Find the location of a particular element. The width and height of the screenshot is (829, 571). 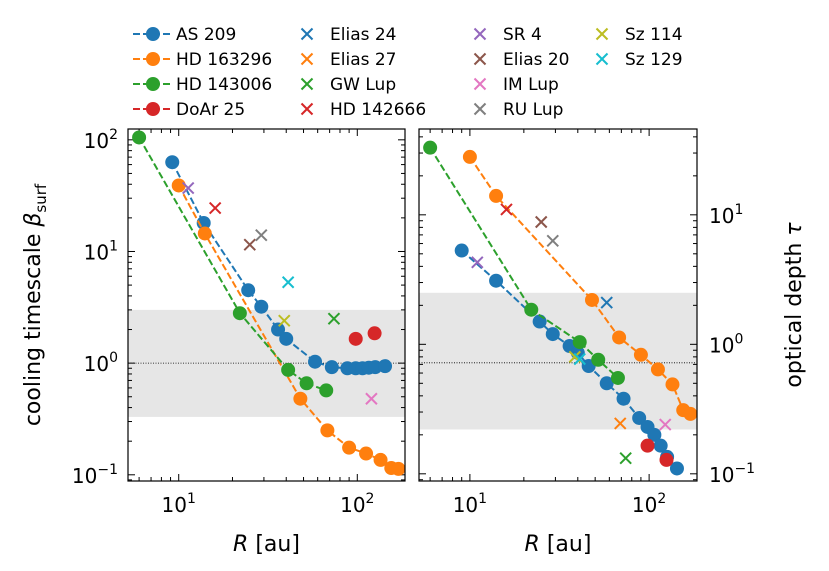

tick-exponent: −1 is located at coordinates (744, 469).